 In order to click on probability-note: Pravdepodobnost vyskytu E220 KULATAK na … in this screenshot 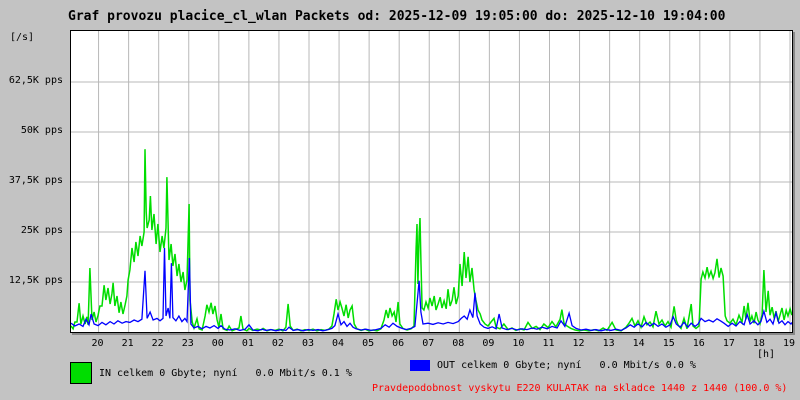, I will do `click(580, 388)`.